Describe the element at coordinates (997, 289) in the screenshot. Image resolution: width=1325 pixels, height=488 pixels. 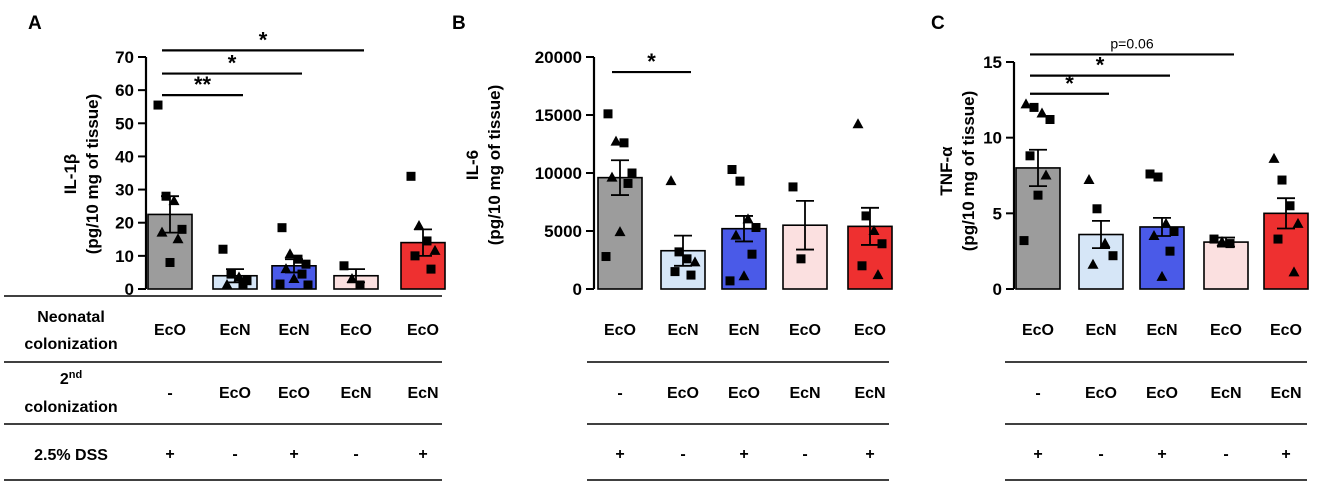
I see `y-tick-label-c-0: 0` at that location.